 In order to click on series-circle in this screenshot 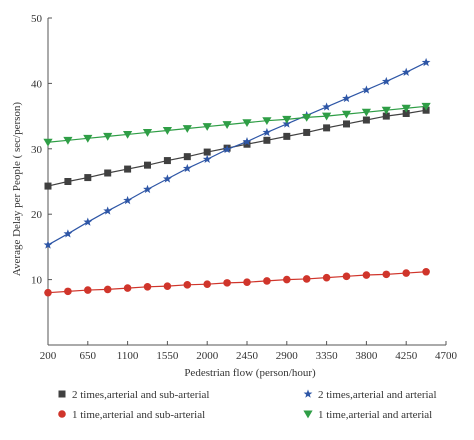, I will do `click(237, 282)`.